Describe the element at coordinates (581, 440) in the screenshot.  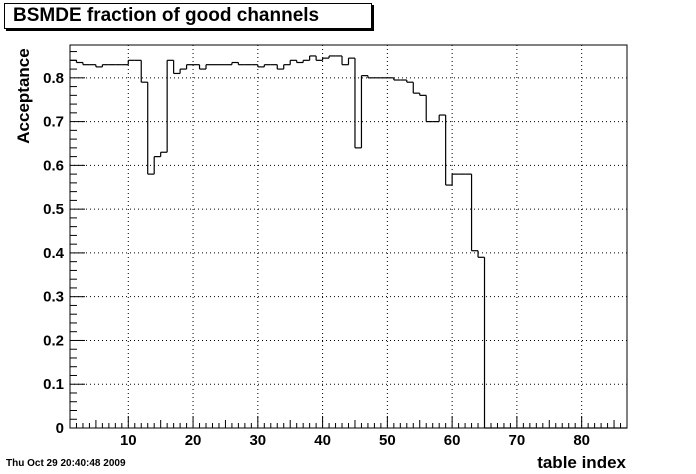
I see `x-tick-label: 80` at that location.